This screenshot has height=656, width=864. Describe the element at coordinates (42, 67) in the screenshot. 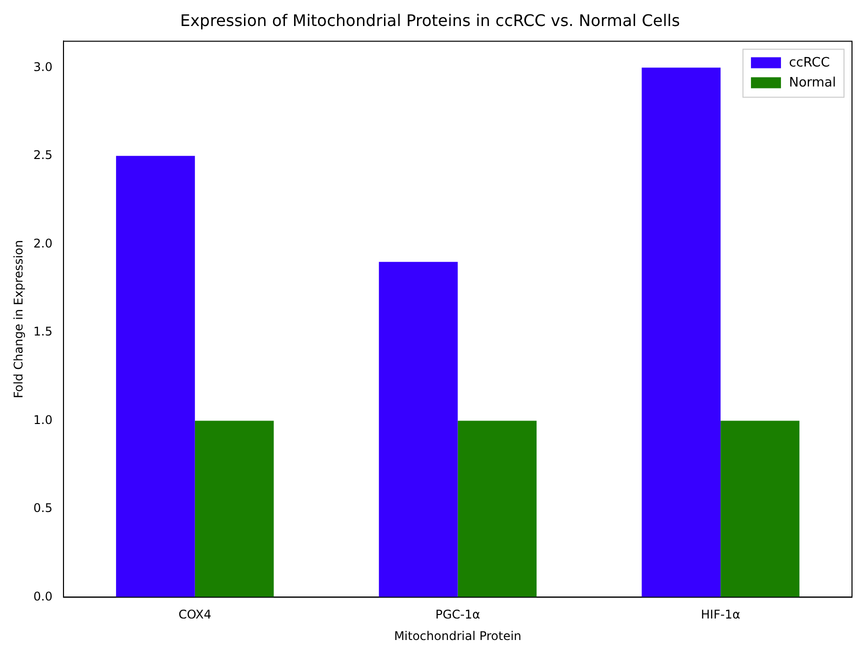

I see `y-tick-label: 3.0` at that location.